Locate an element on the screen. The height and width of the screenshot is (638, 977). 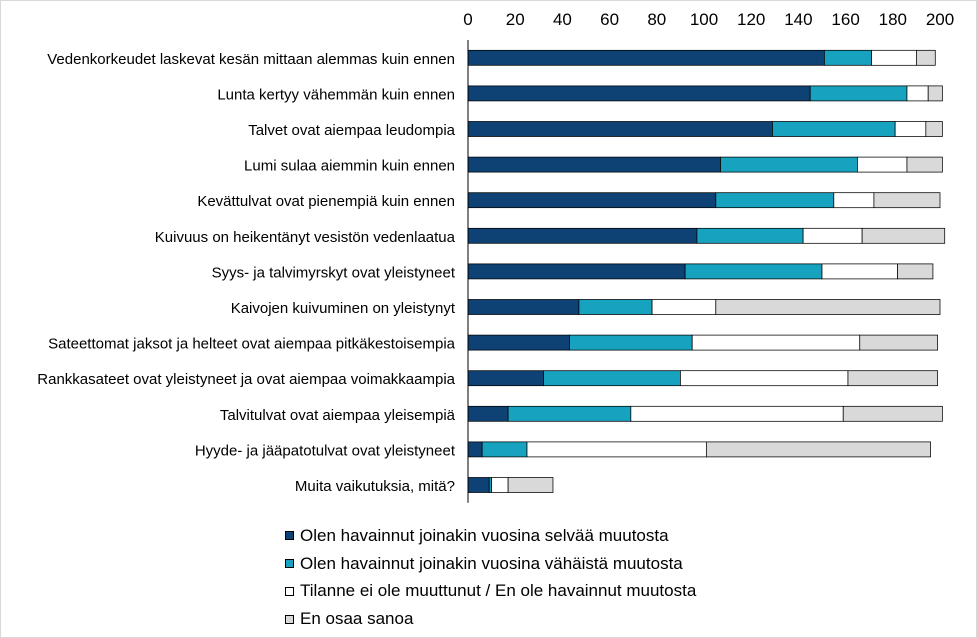
x-tick-label: 20 is located at coordinates (515, 19).